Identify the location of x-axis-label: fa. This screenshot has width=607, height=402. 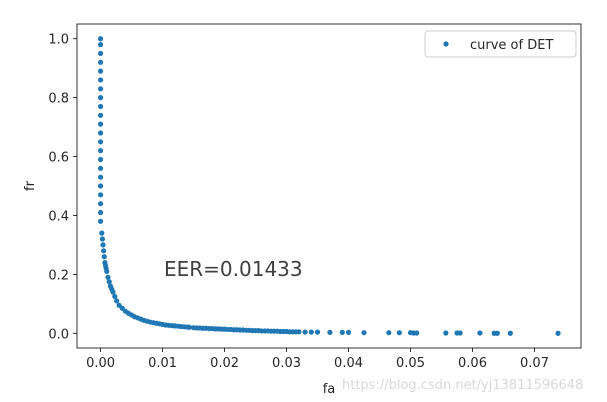
(329, 389).